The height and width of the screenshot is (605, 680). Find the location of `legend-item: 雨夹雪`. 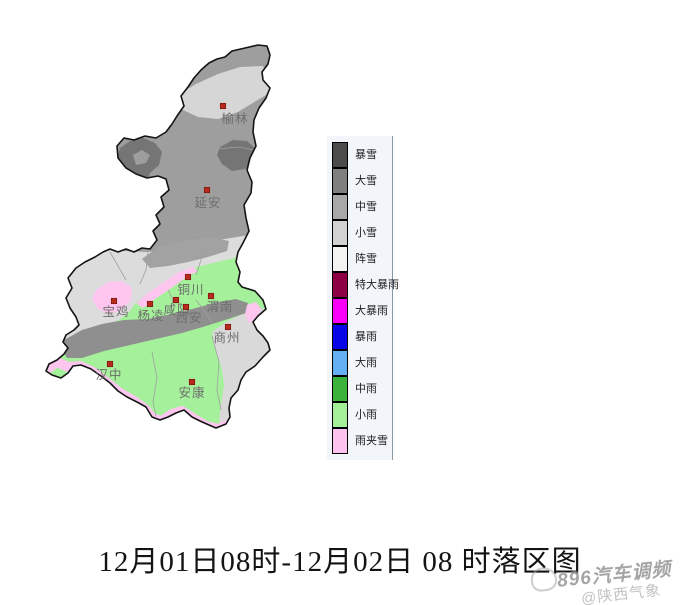

legend-item: 雨夹雪 is located at coordinates (362, 440).